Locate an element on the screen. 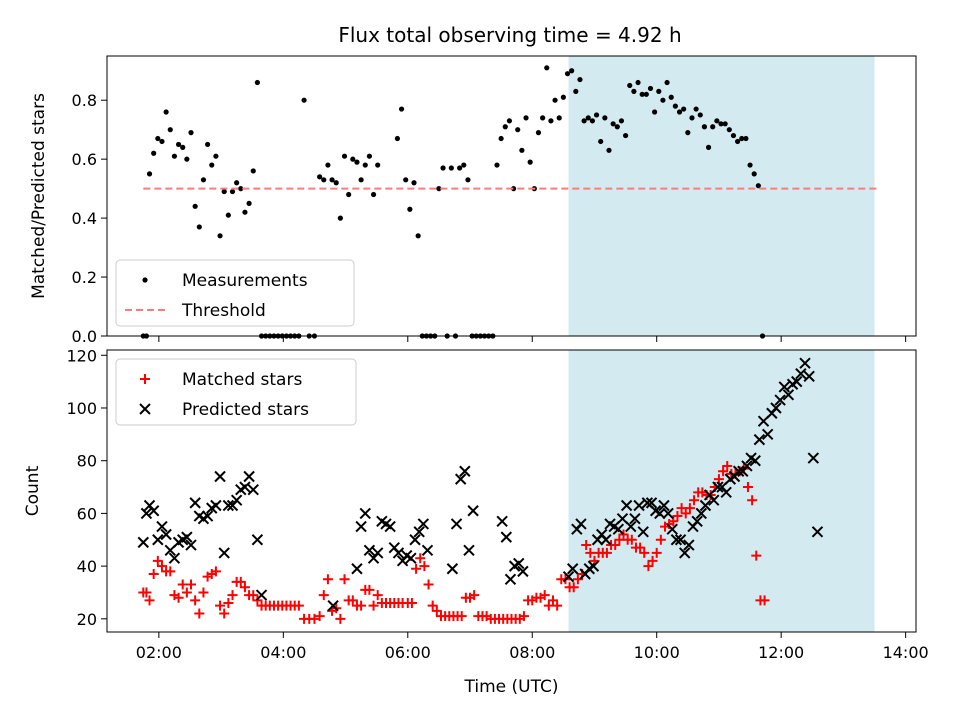  x-tick-label: 10:00 is located at coordinates (657, 652).